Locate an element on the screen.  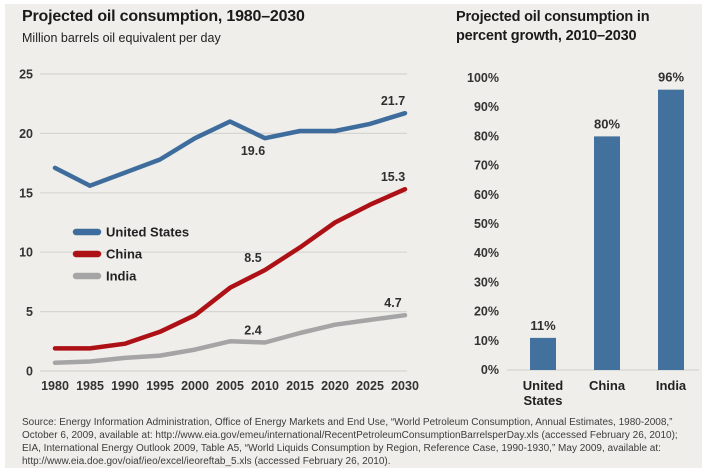
bar-value-label-india: 96% is located at coordinates (671, 77).